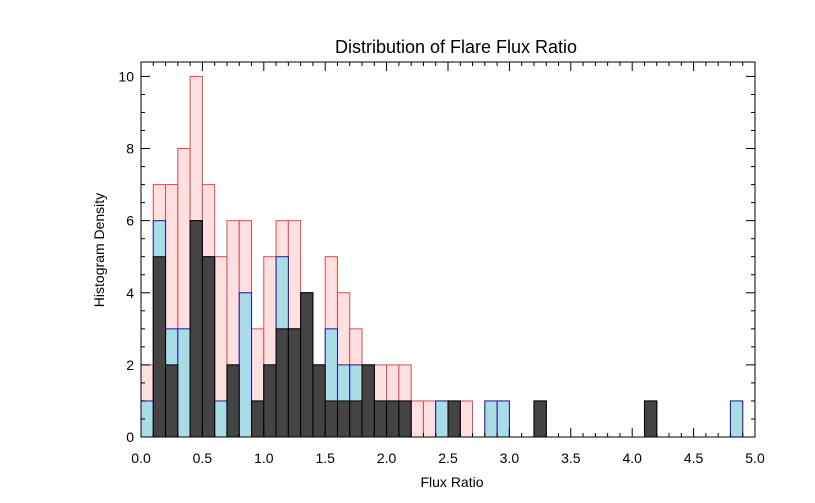  What do you see at coordinates (126, 76) in the screenshot?
I see `y-tick-label: 10` at bounding box center [126, 76].